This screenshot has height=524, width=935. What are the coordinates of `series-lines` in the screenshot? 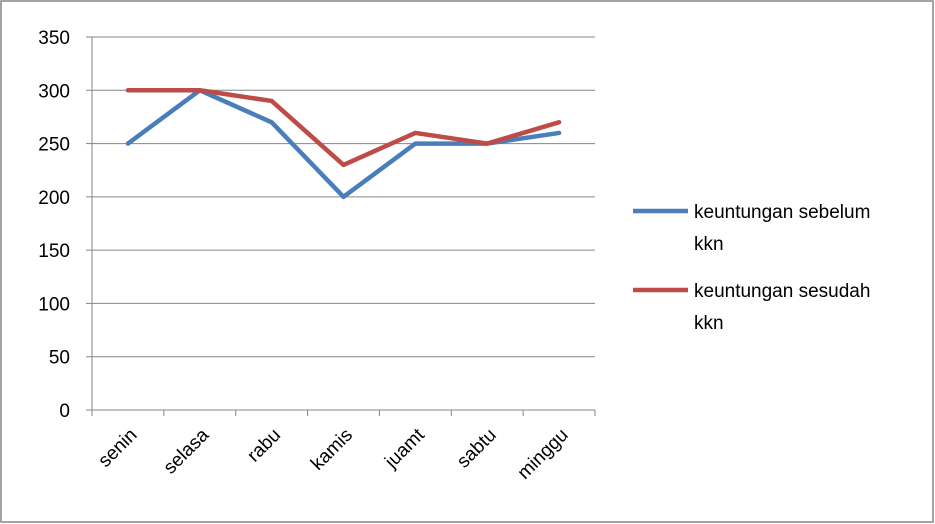 It's located at (343, 144).